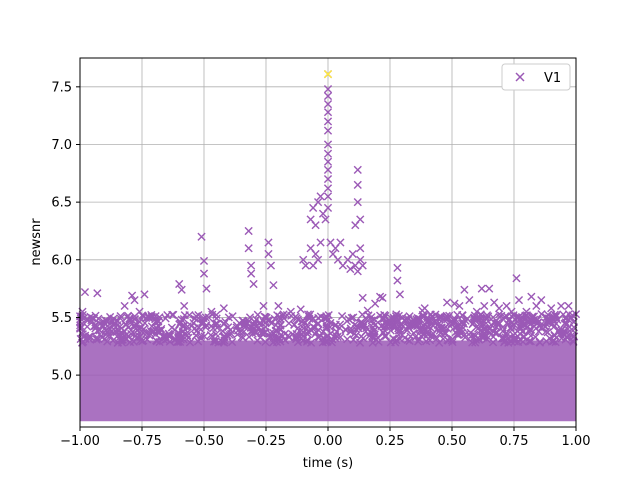 The width and height of the screenshot is (640, 480). I want to click on x-tick-label: −0.50, so click(204, 441).